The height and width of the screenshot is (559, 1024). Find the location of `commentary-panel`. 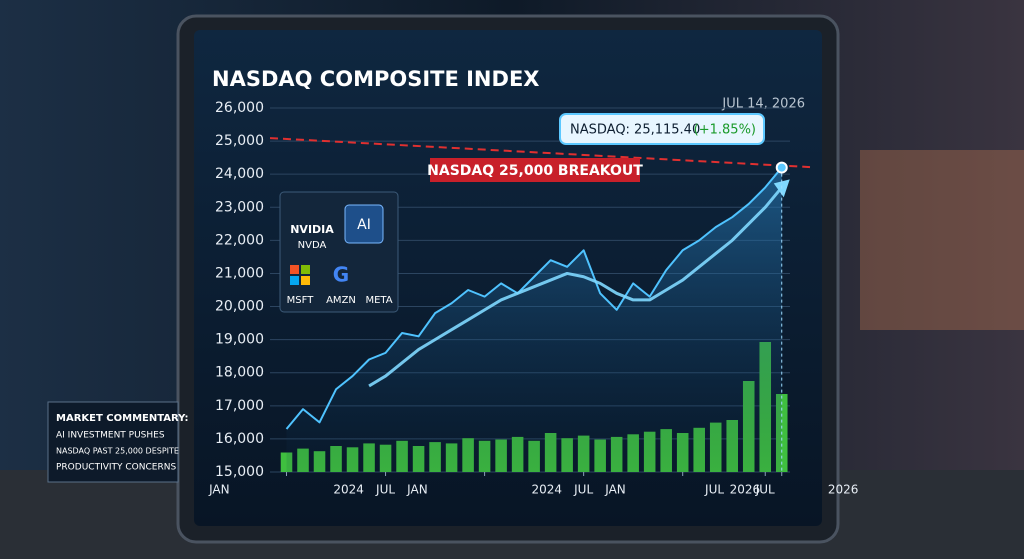

commentary-panel is located at coordinates (113, 442).